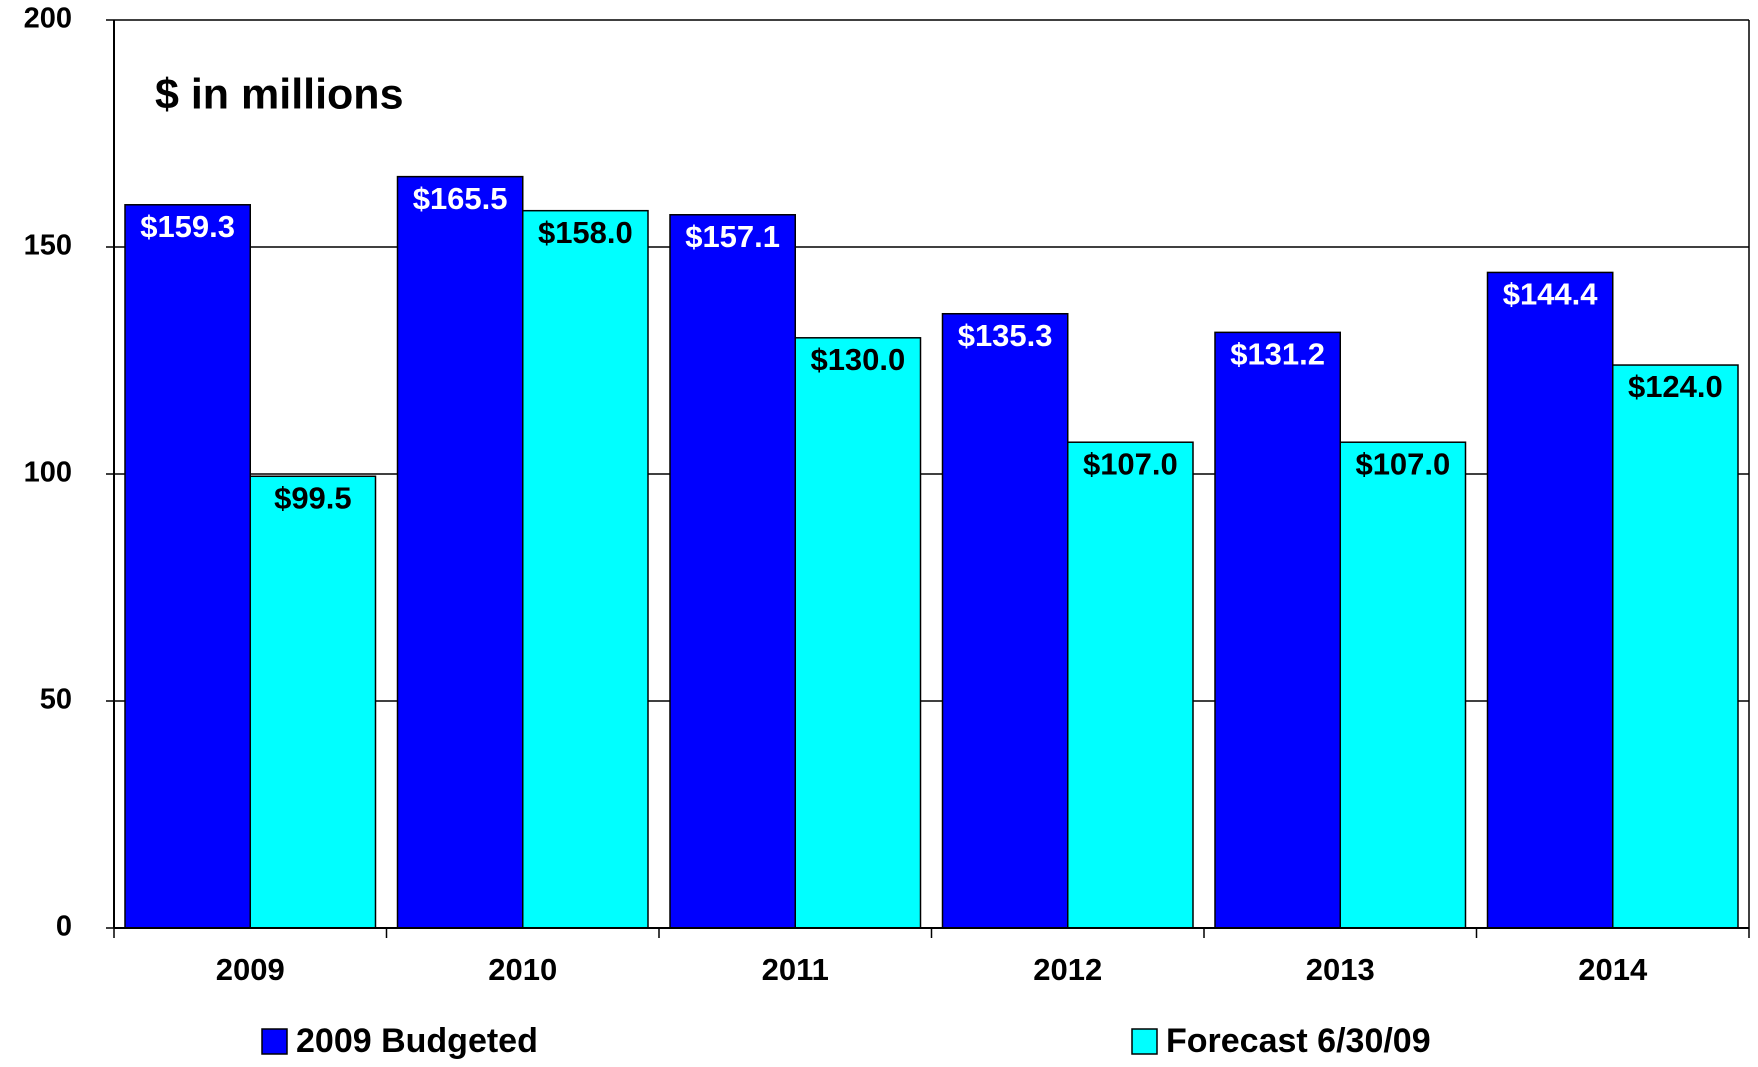 The height and width of the screenshot is (1067, 1758). I want to click on x-tick-label: 2012, so click(1067, 969).